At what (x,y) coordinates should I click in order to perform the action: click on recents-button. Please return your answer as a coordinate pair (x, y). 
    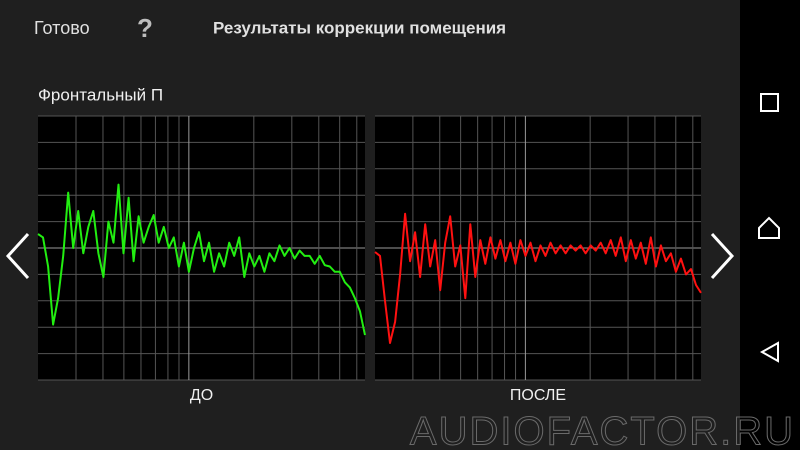
    Looking at the image, I should click on (769, 102).